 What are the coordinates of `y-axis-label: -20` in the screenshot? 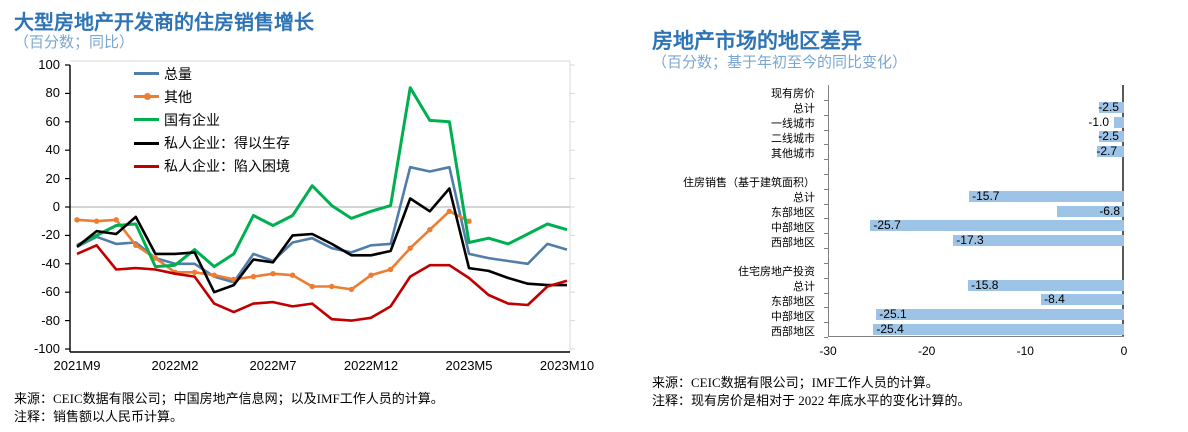 It's located at (50, 235).